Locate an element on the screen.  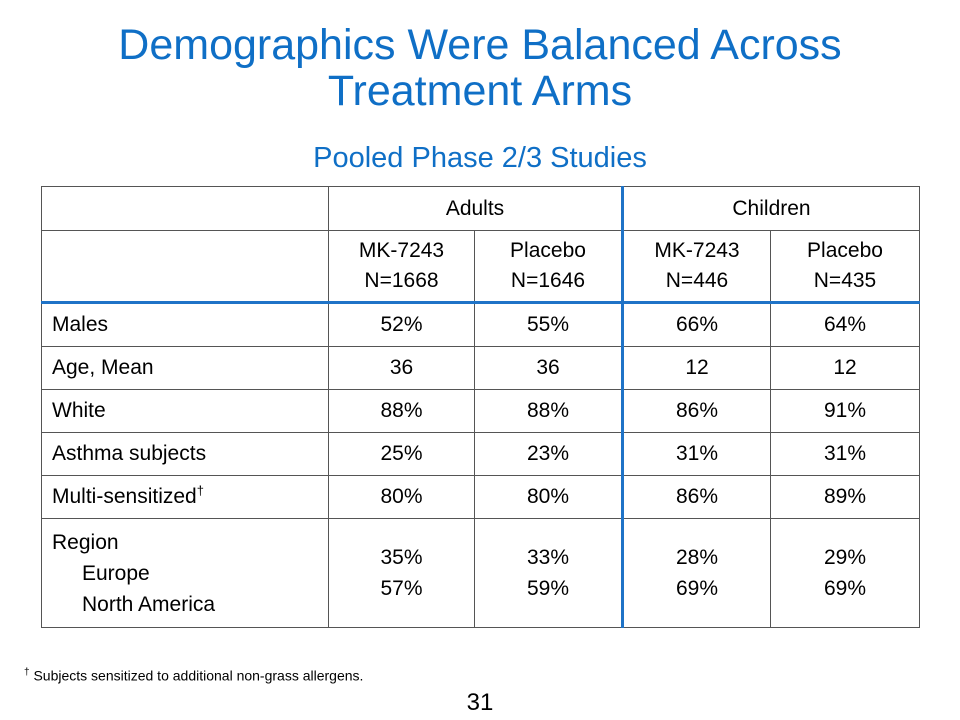
arm-header-cell: MK-7243 N=446 is located at coordinates (696, 267).